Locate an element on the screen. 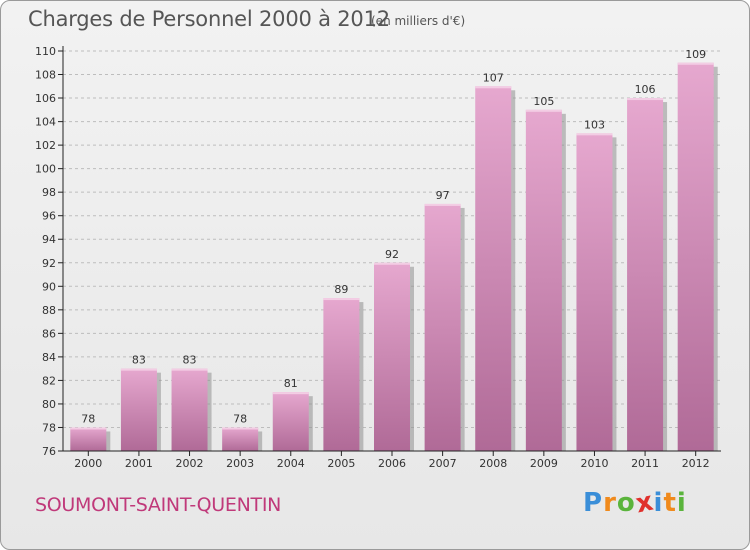 The width and height of the screenshot is (750, 550). bar-2012 is located at coordinates (695, 256).